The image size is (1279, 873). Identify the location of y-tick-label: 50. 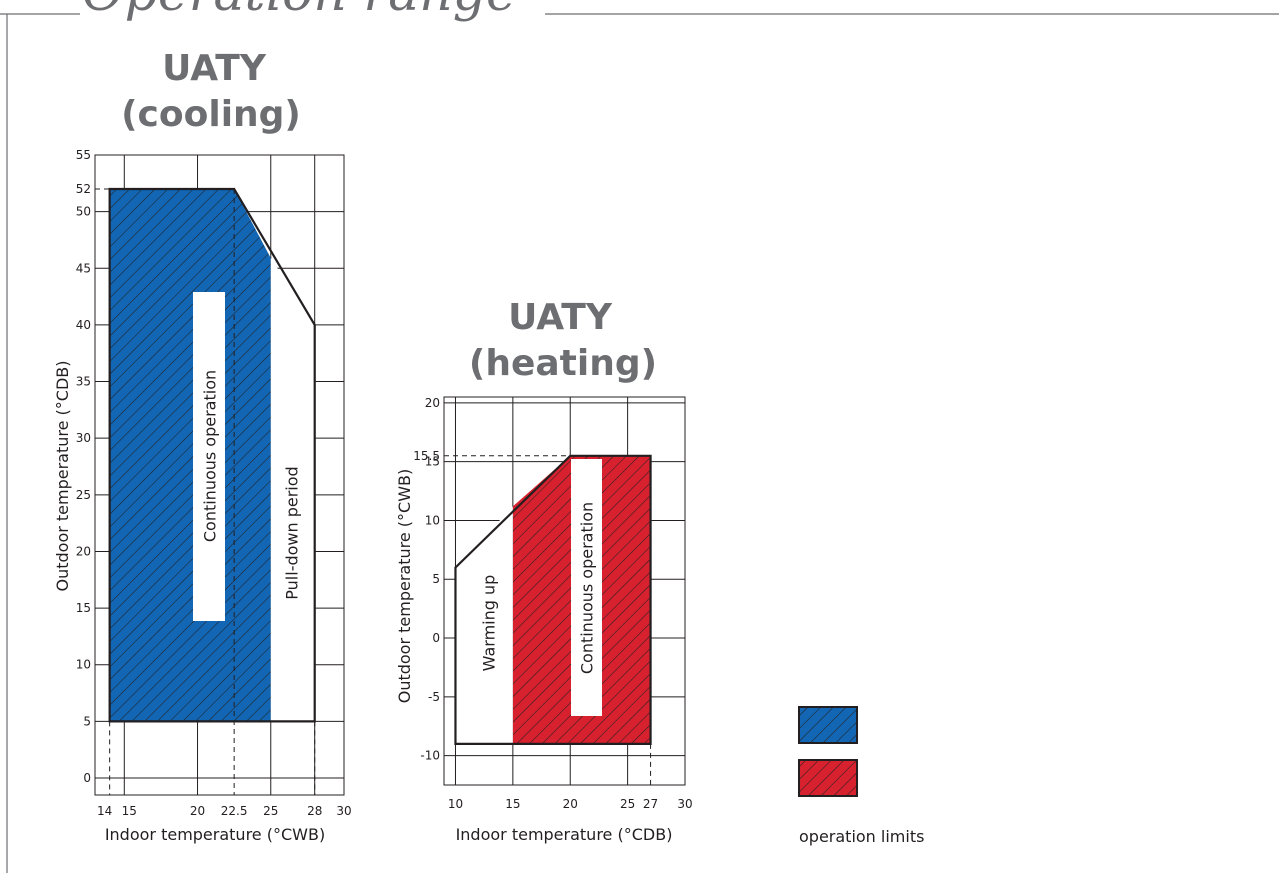
(83, 212).